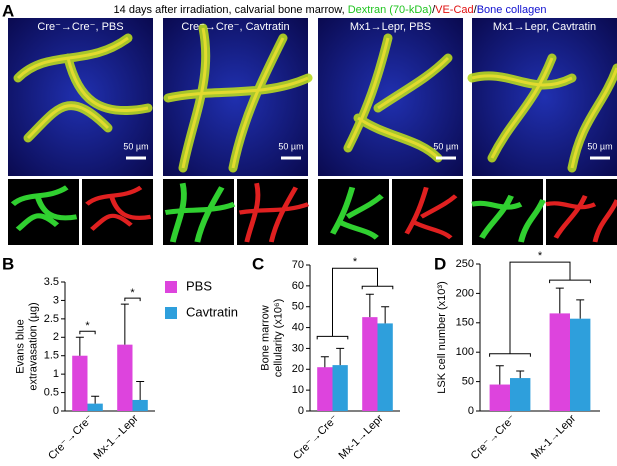  I want to click on y-tick-label: 60, so click(298, 286).